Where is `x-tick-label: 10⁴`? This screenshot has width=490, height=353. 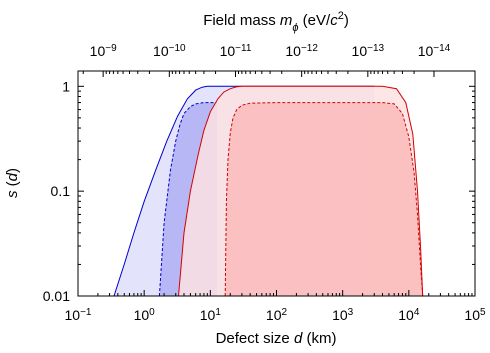
x-tick-label: 10⁴ is located at coordinates (409, 315).